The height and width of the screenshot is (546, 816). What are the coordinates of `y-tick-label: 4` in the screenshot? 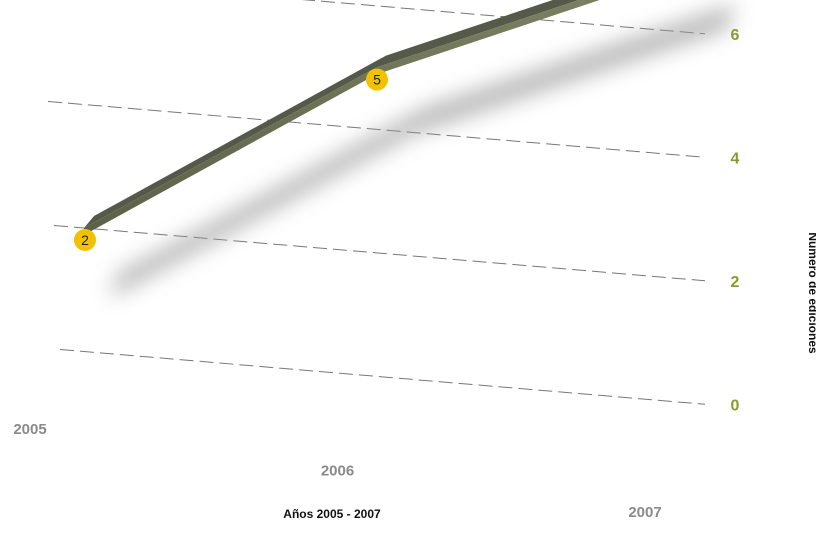 It's located at (735, 158).